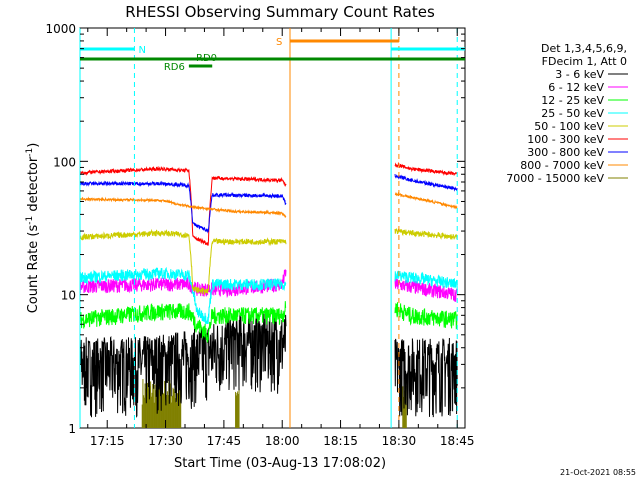 The height and width of the screenshot is (480, 640). Describe the element at coordinates (30, 152) in the screenshot. I see `y-label-sup2: -1` at that location.